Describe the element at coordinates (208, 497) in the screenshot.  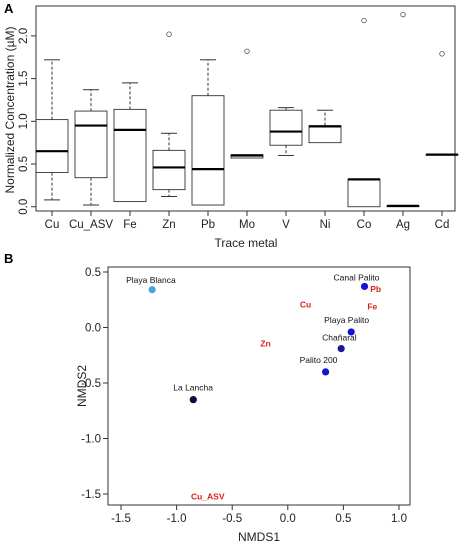
I see `variable-label: Cu_ASV` at that location.